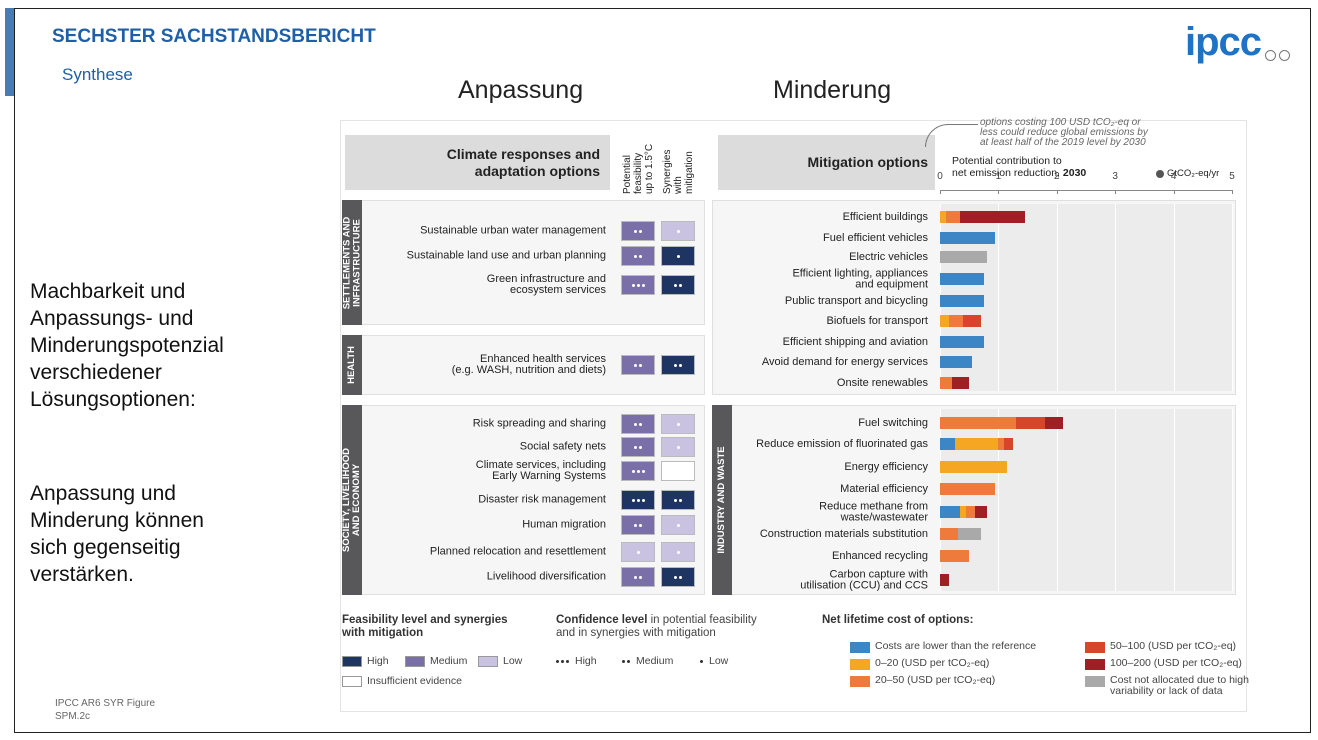 The image size is (1318, 740). What do you see at coordinates (935, 680) in the screenshot?
I see `legend-label: 20–50 (USD per tCO₂-eq)` at bounding box center [935, 680].